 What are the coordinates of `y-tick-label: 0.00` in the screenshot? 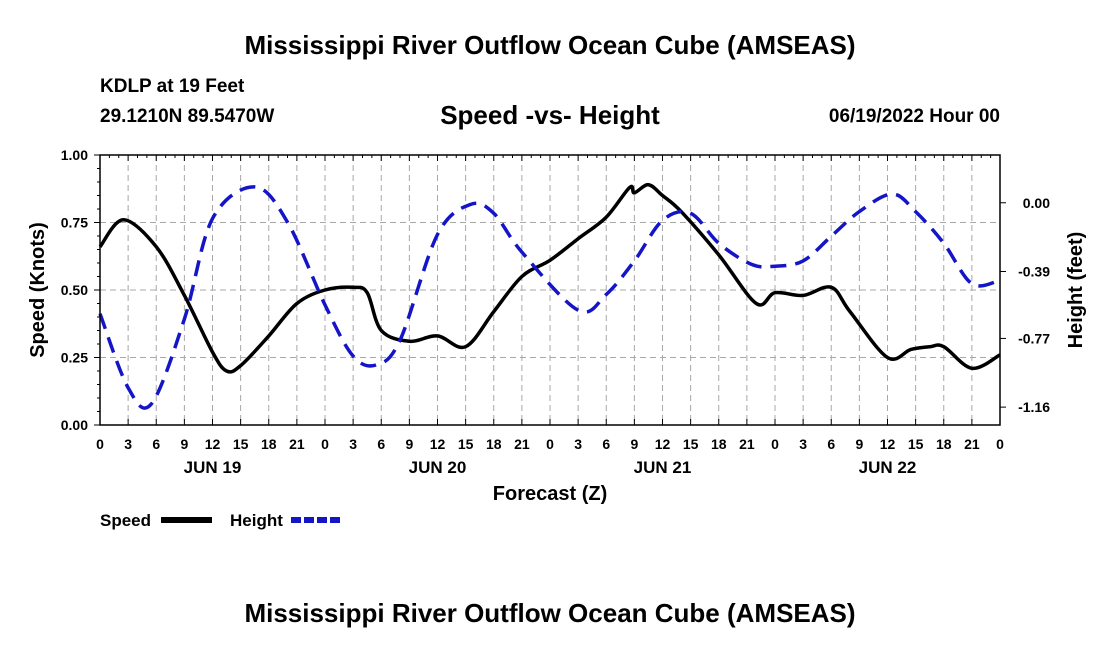 It's located at (74, 425).